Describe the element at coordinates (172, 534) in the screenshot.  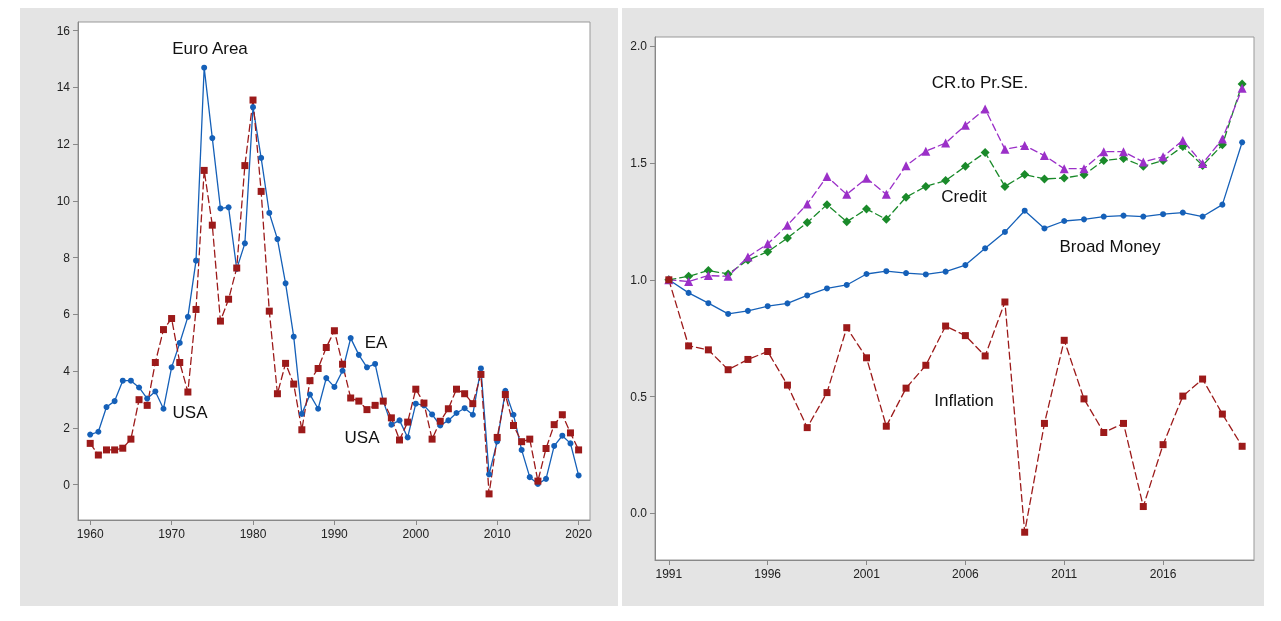
I see `x-tick-label: 1970` at that location.